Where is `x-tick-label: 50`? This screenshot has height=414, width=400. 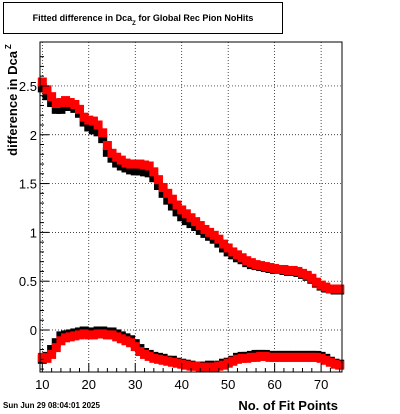
x-tick-label: 50 is located at coordinates (228, 384).